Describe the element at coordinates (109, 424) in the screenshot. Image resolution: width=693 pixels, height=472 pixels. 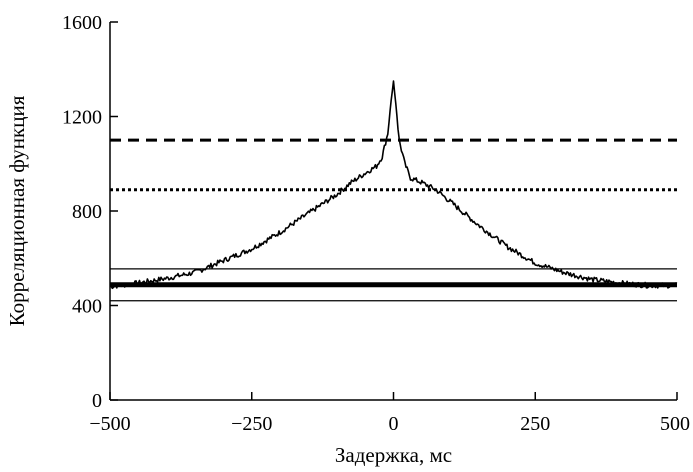
I see `x-tick-label: −500` at that location.